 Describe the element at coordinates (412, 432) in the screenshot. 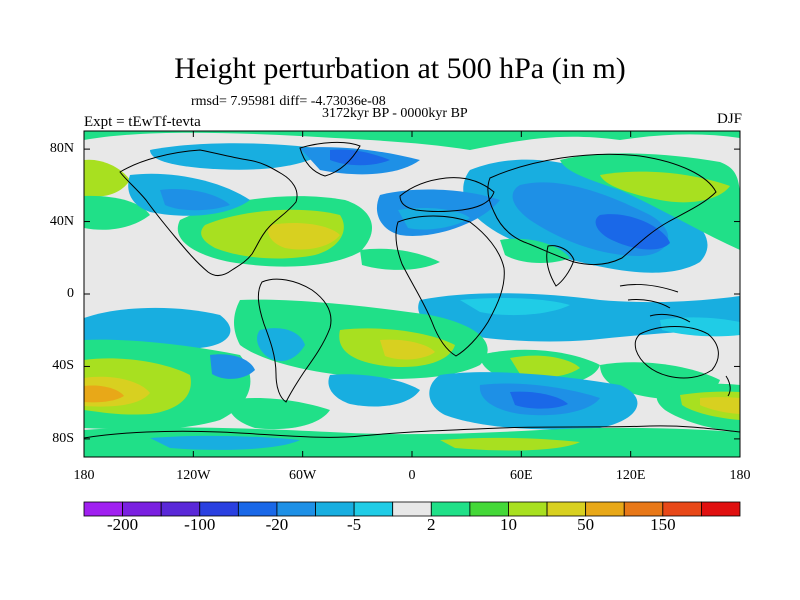

I see `antarctica-outline` at that location.